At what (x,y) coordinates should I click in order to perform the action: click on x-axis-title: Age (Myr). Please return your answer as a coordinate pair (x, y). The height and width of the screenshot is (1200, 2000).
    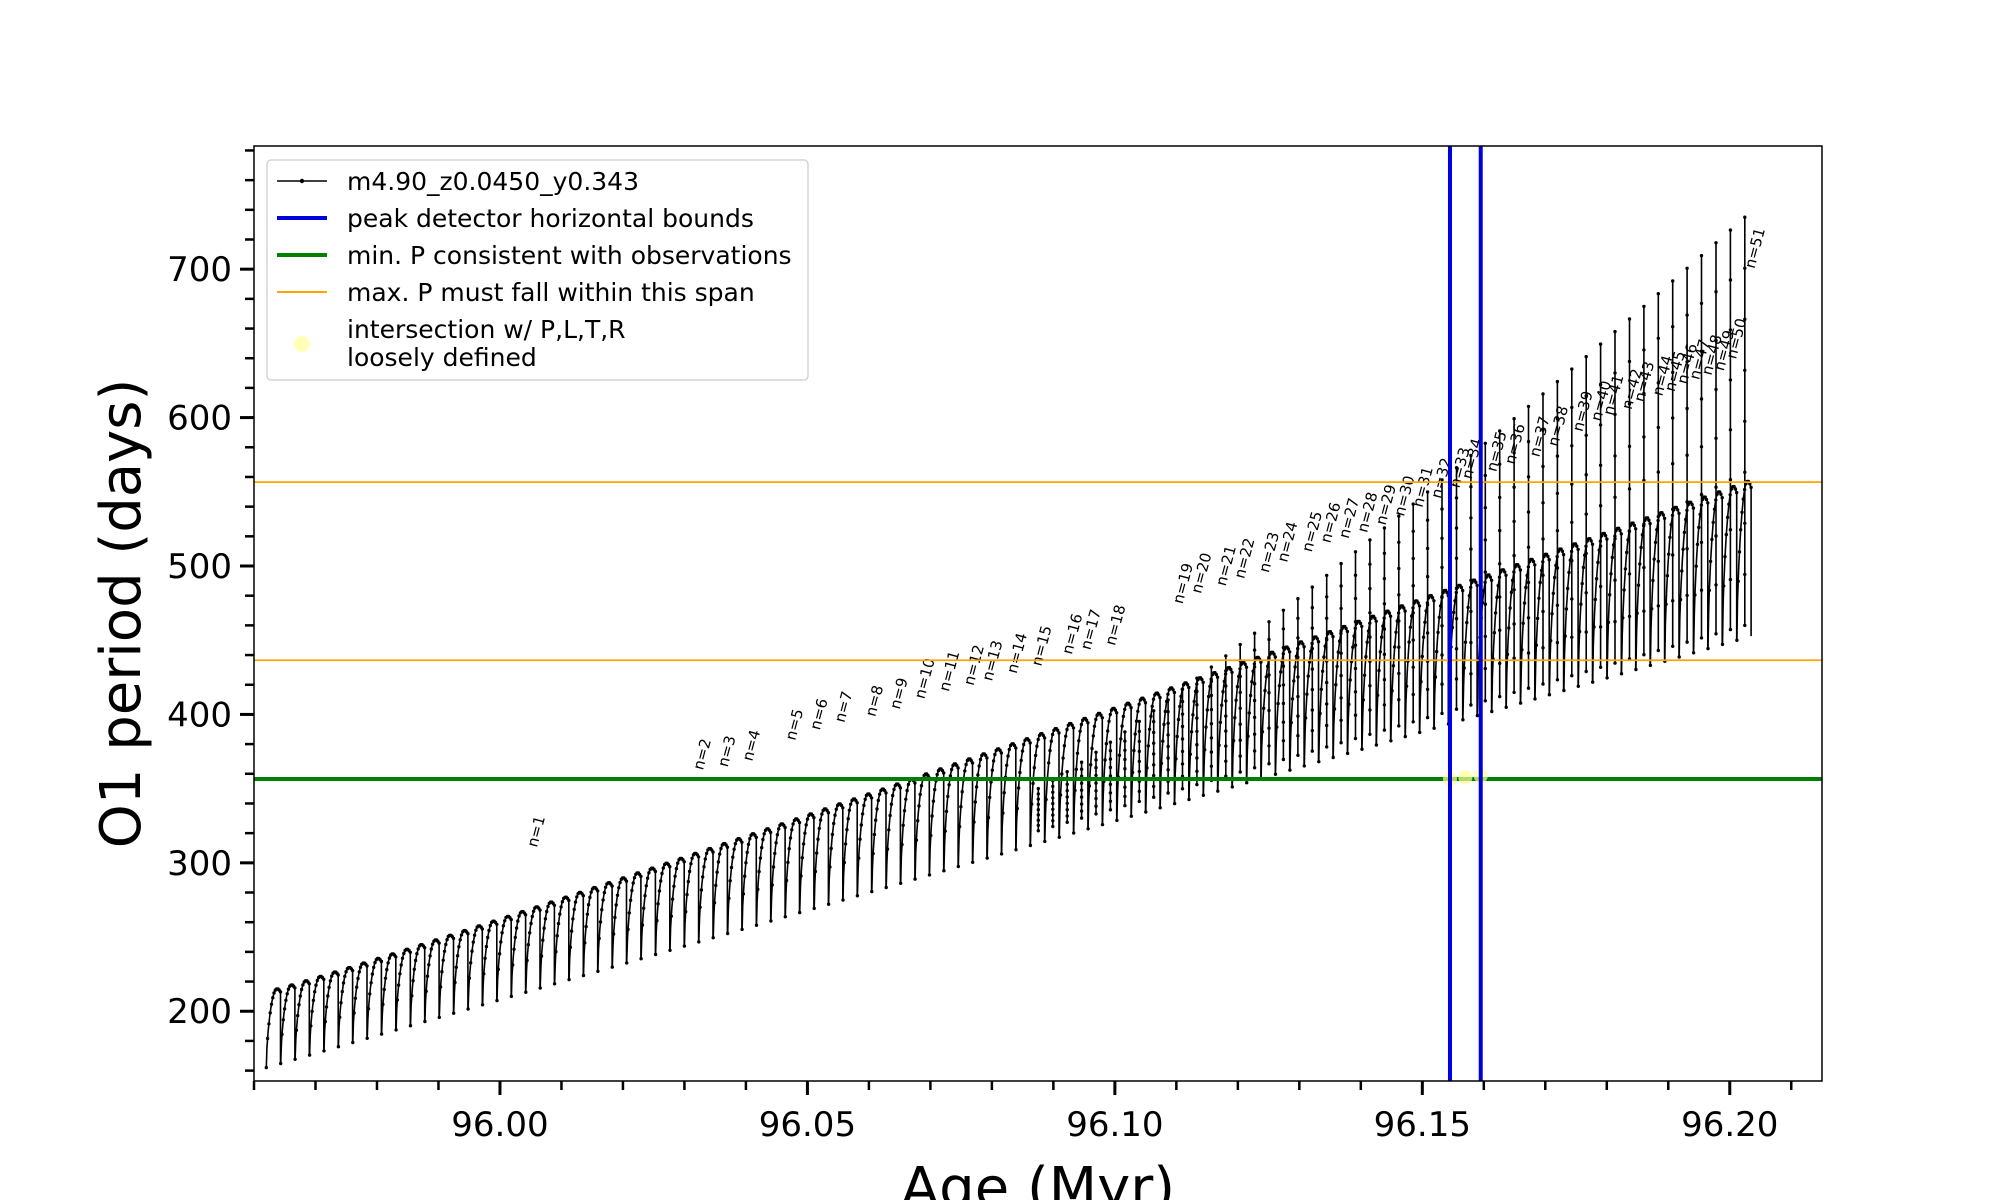
    Looking at the image, I should click on (1038, 1178).